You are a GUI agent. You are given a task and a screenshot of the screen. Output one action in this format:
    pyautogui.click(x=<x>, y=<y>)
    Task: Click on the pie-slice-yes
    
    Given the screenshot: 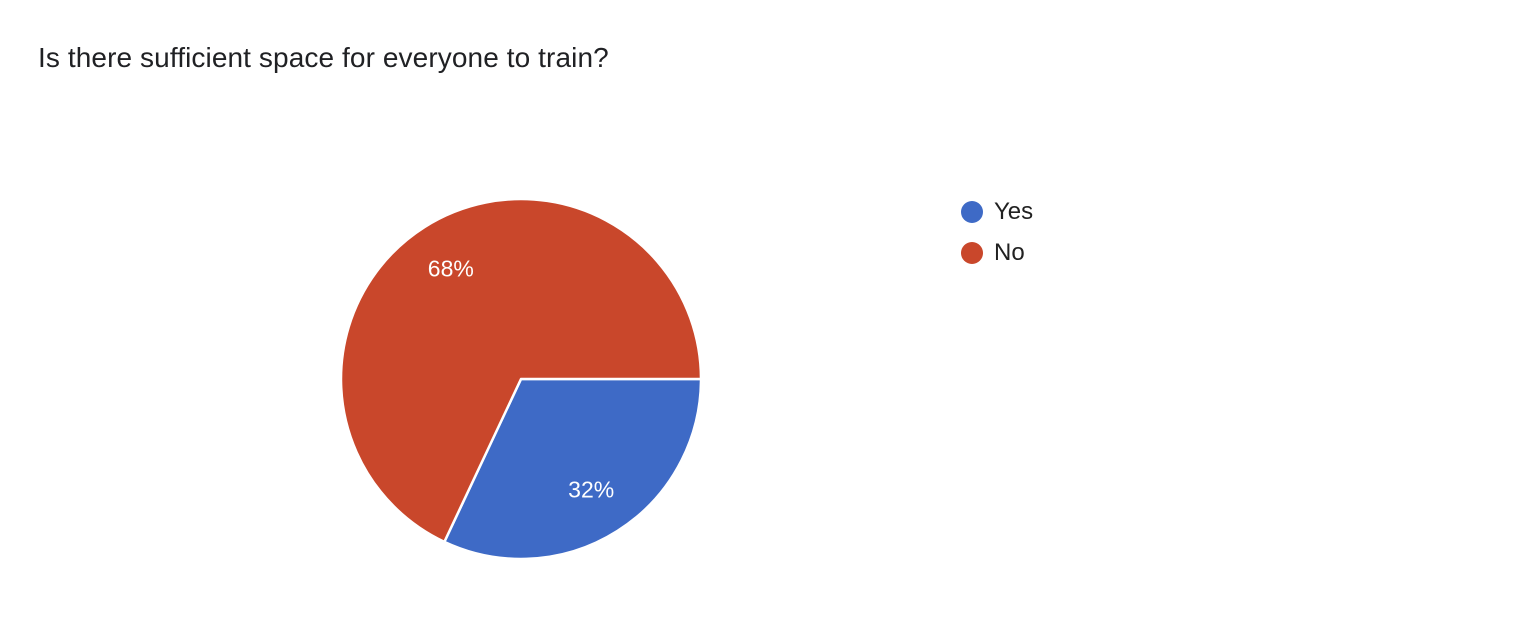 What is the action you would take?
    pyautogui.click(x=573, y=469)
    